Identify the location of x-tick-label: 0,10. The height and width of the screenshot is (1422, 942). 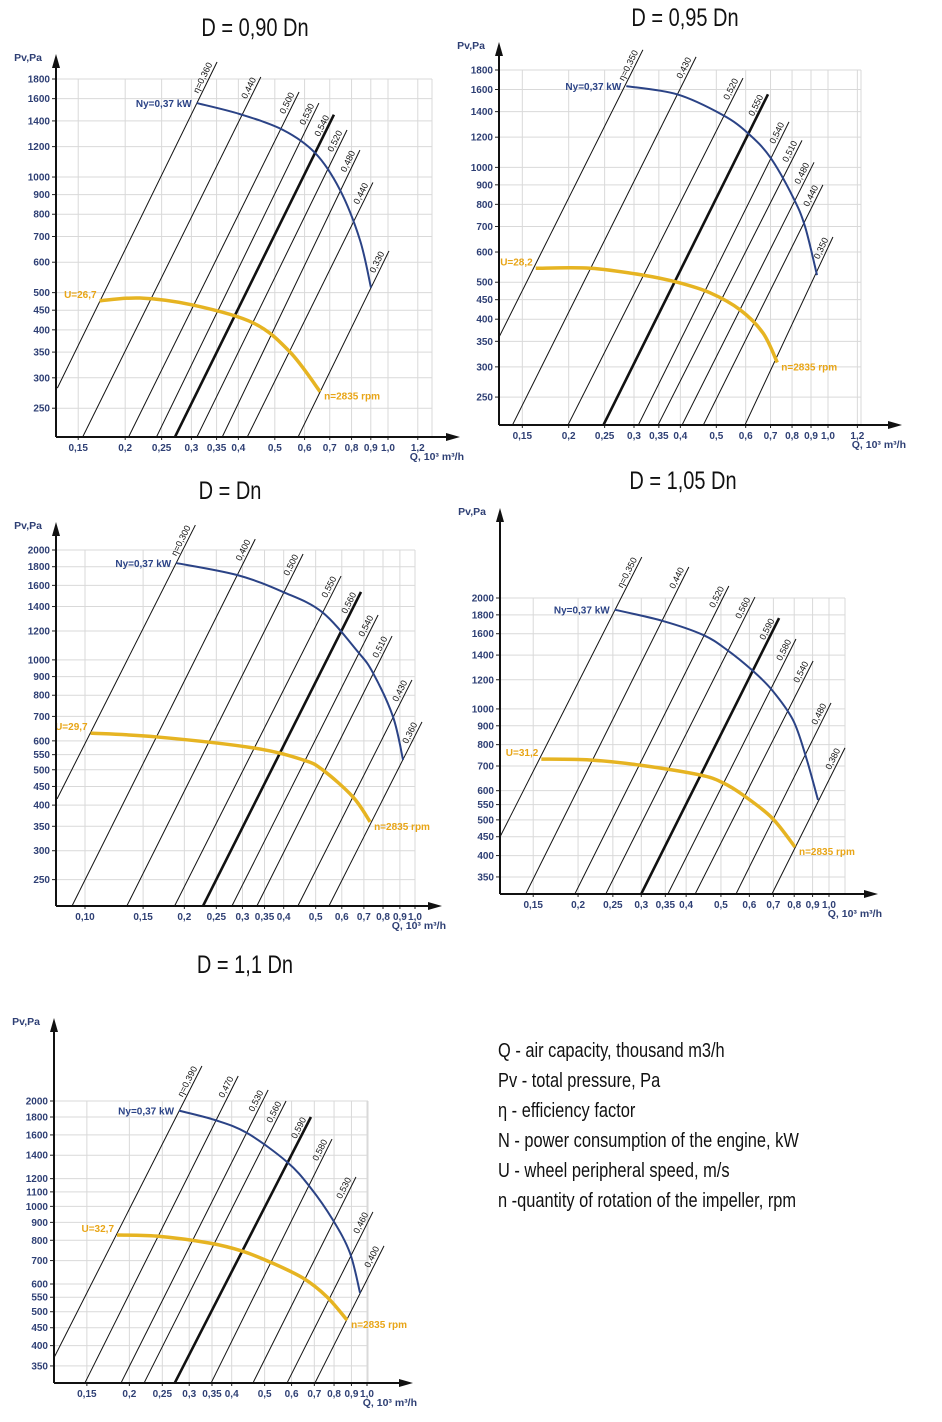
(85, 917).